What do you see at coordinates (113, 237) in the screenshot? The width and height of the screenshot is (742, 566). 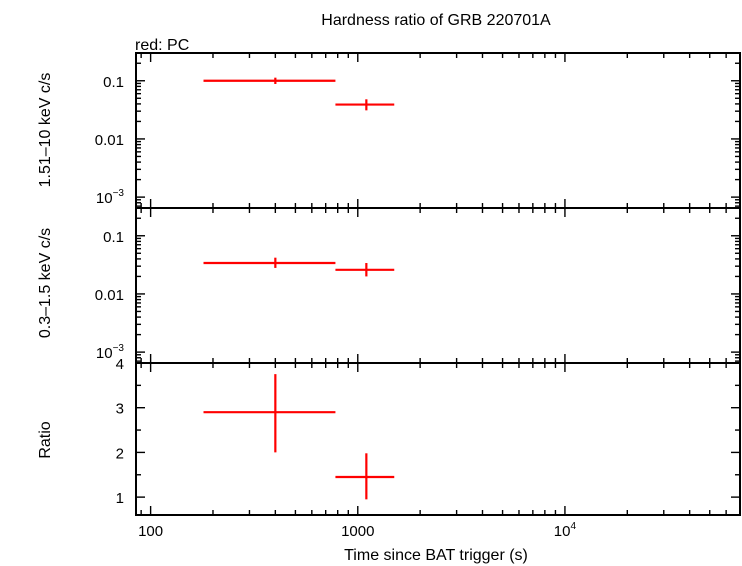 I see `y-tick-label-soft: 0.1` at bounding box center [113, 237].